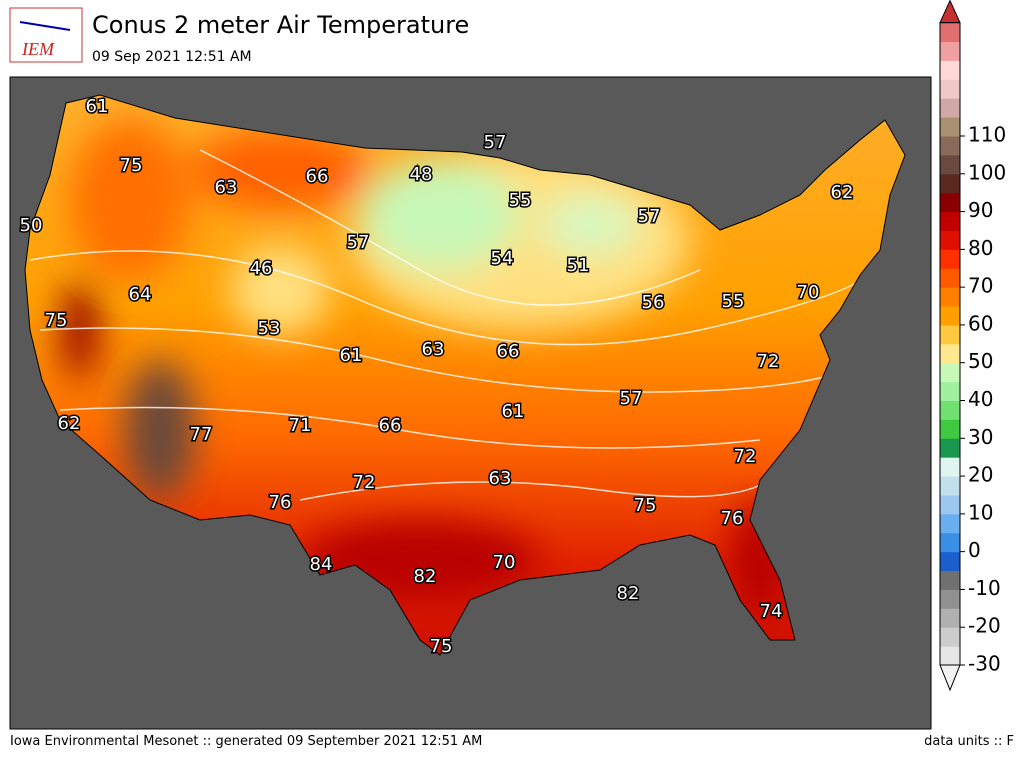 Image resolution: width=1024 pixels, height=768 pixels. What do you see at coordinates (980, 210) in the screenshot?
I see `colorbar-tick-label: 90` at bounding box center [980, 210].